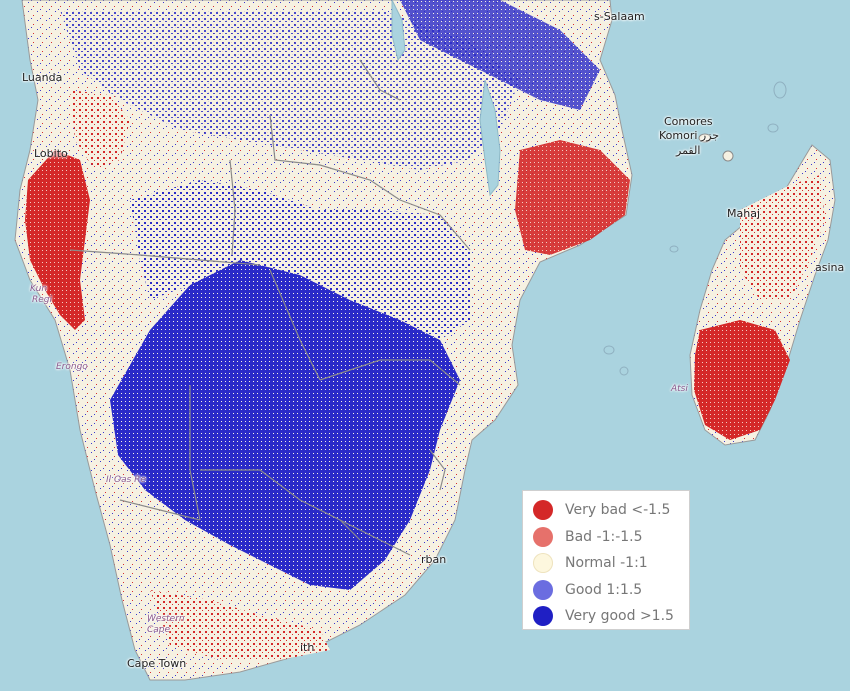 This screenshot has width=850, height=691. What do you see at coordinates (679, 389) in the screenshot?
I see `place-atsimo: Atsi` at bounding box center [679, 389].